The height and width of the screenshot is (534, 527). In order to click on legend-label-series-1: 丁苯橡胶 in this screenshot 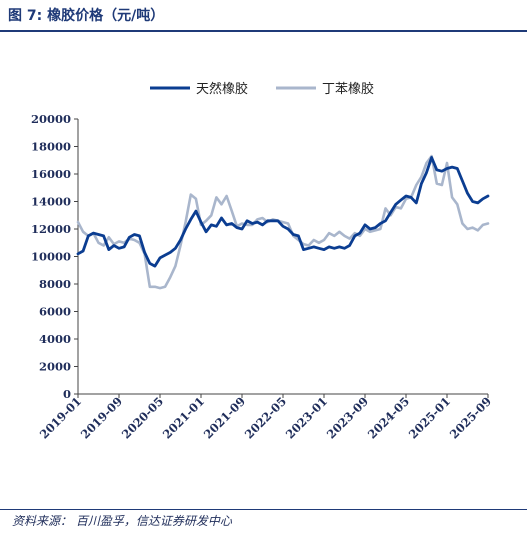, I will do `click(348, 89)`.